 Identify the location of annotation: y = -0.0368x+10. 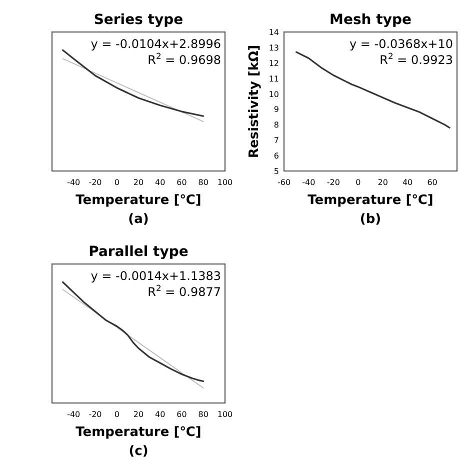
(401, 44).